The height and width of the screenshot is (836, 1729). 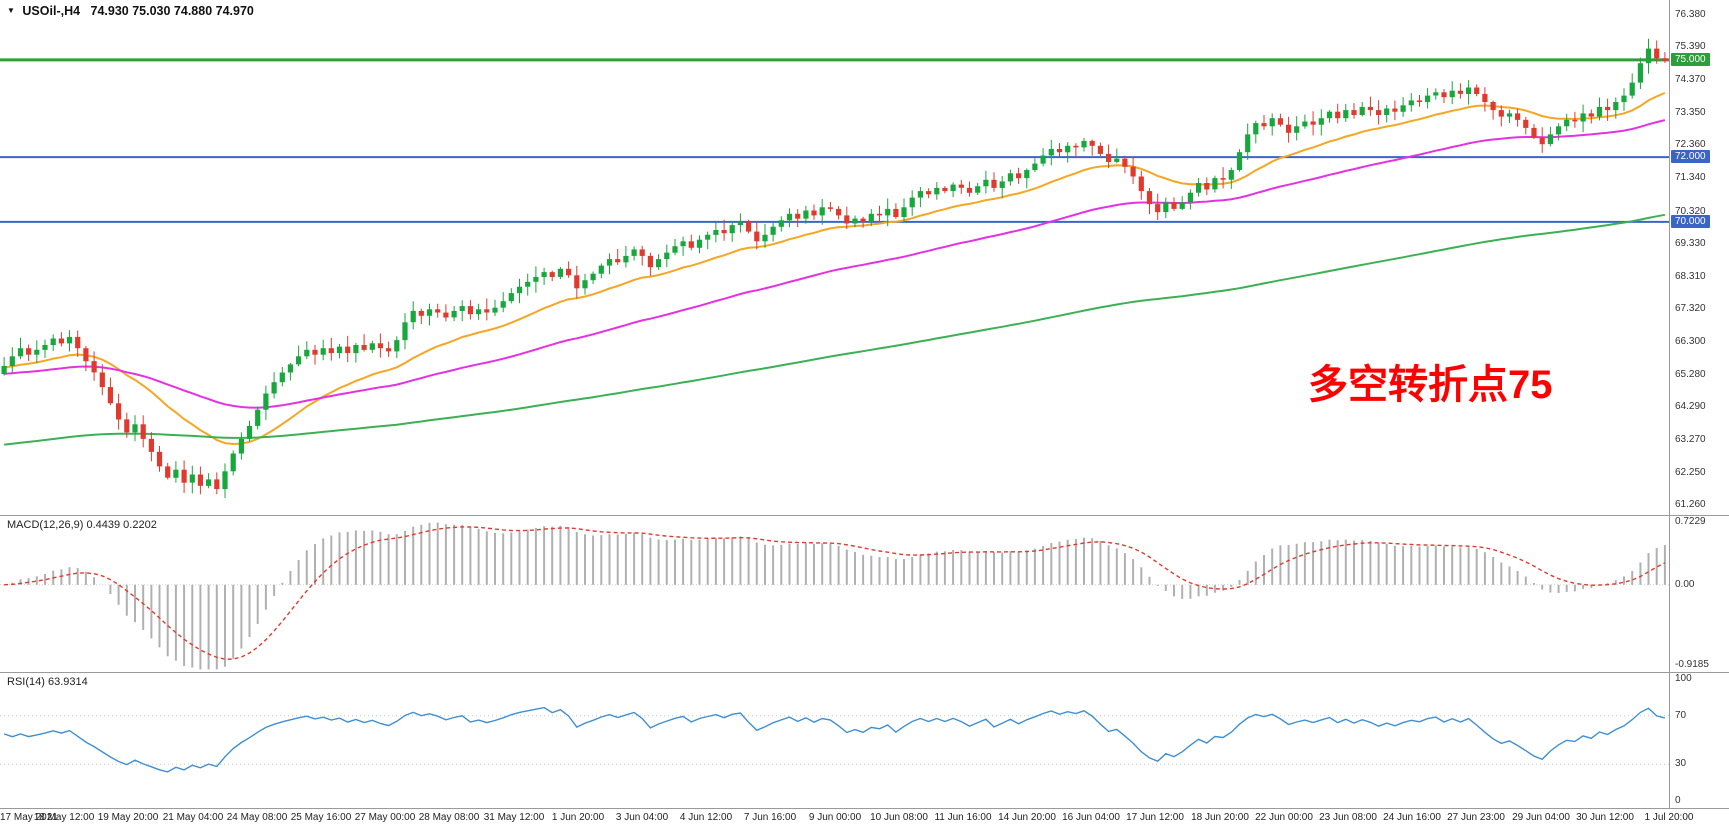 I want to click on time-axis-label: 11 Jun 16:00, so click(x=963, y=817).